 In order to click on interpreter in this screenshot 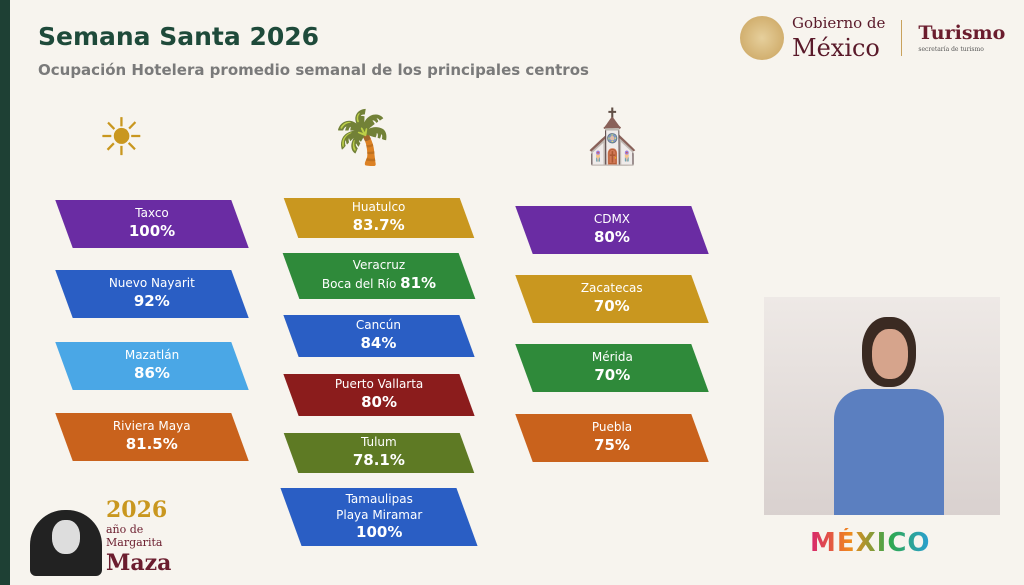, I will do `click(889, 416)`.